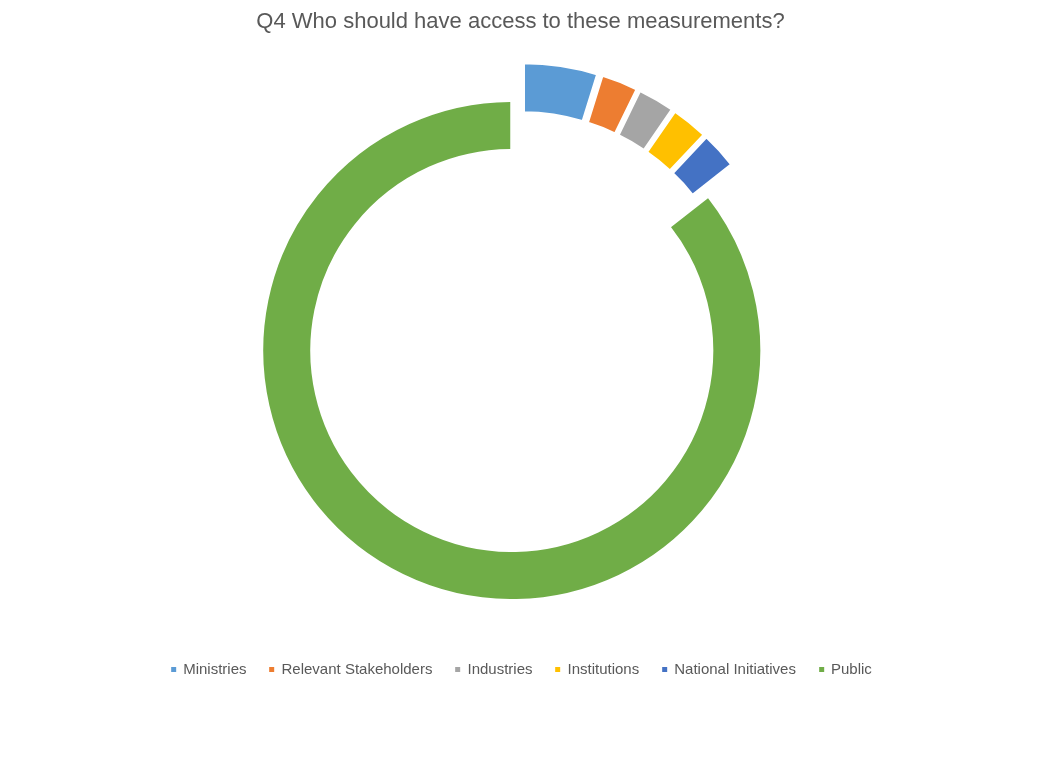 Image resolution: width=1054 pixels, height=763 pixels. What do you see at coordinates (500, 668) in the screenshot?
I see `legend-label: Industries` at bounding box center [500, 668].